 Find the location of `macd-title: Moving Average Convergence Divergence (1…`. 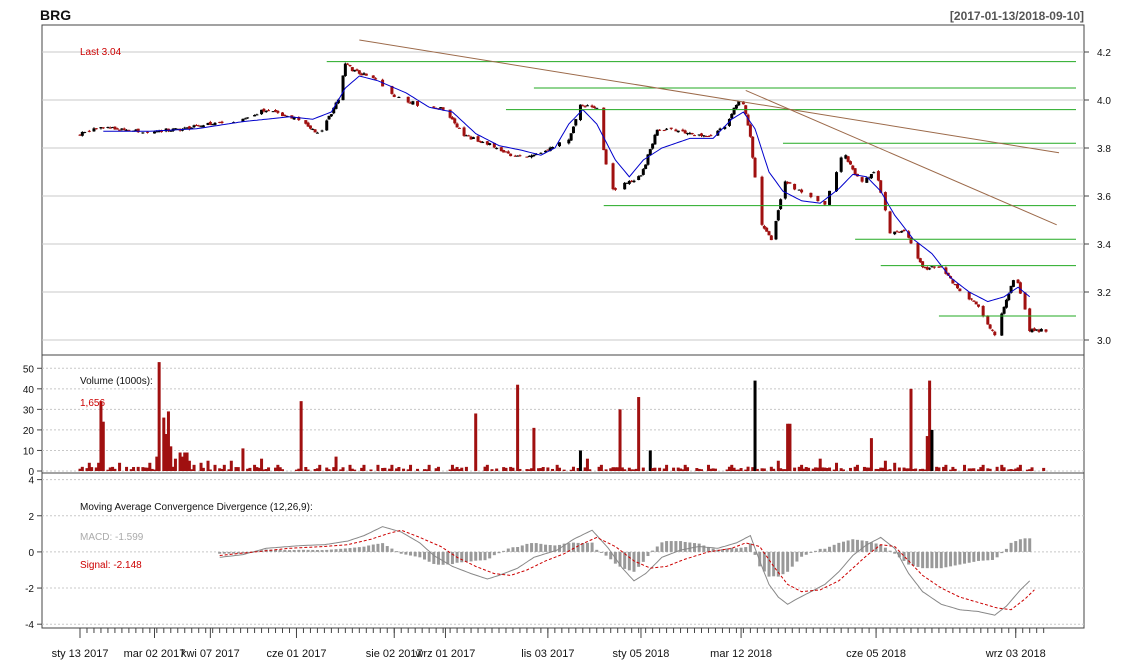

macd-title: Moving Average Convergence Divergence (1… is located at coordinates (196, 507).